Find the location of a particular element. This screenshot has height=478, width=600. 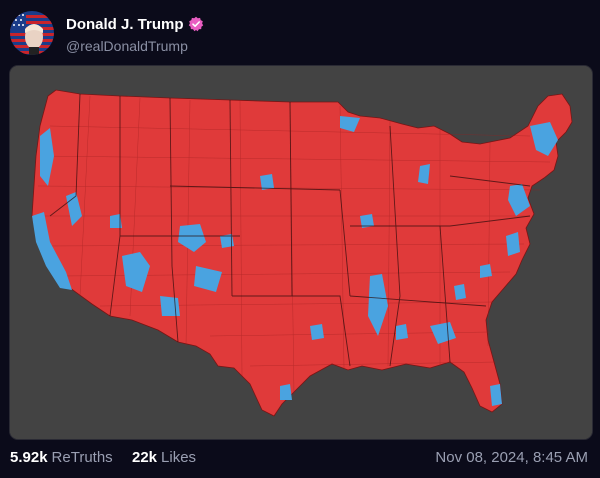

avatar-image is located at coordinates (32, 33).